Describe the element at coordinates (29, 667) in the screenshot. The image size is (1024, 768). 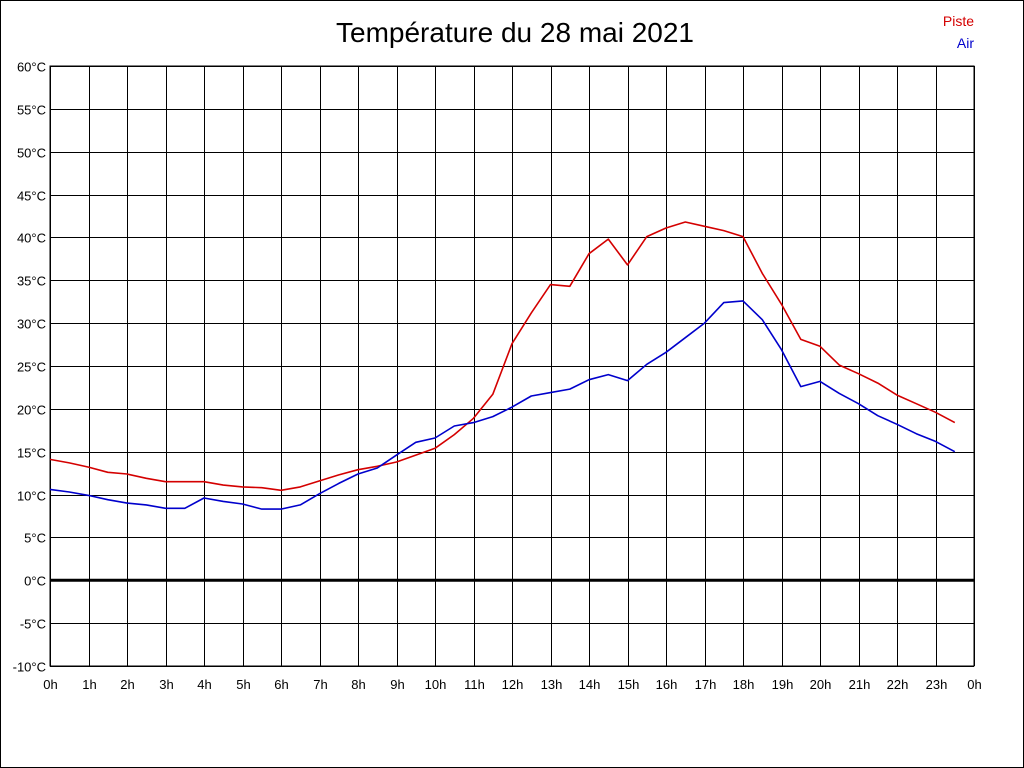
I see `y-tick-label: -10°C` at that location.